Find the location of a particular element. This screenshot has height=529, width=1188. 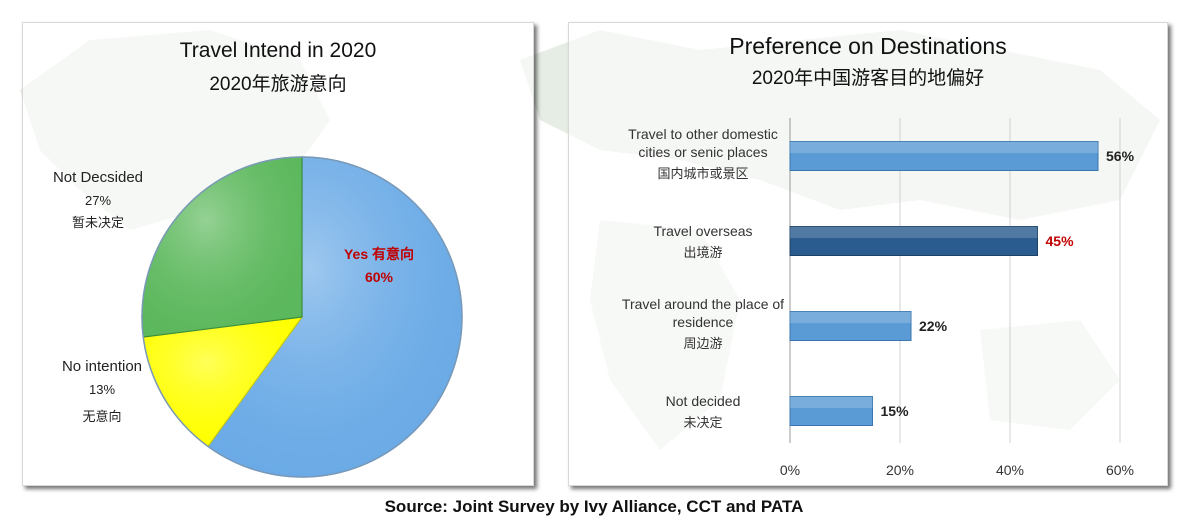

bar-category-sublabel-around-residence: 周边游 is located at coordinates (702, 343).